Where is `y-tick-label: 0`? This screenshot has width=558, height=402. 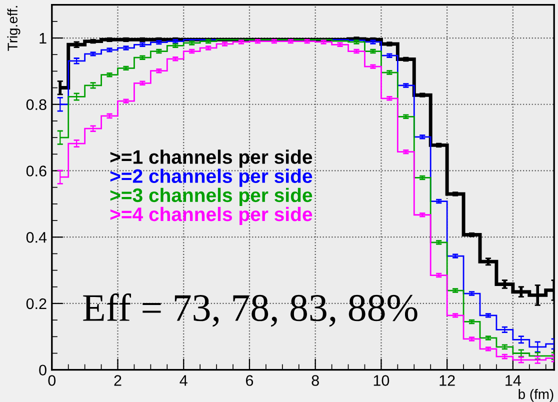
y-tick-label: 0 is located at coordinates (42, 370).